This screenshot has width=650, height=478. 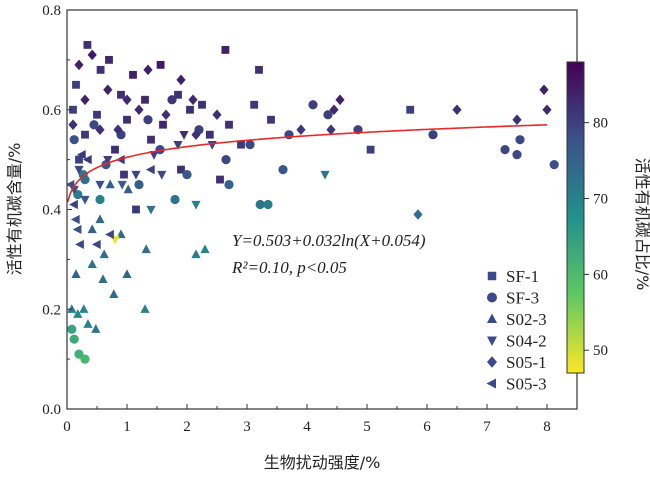 I want to click on y-tick-label: 0.0, so click(x=51, y=410).